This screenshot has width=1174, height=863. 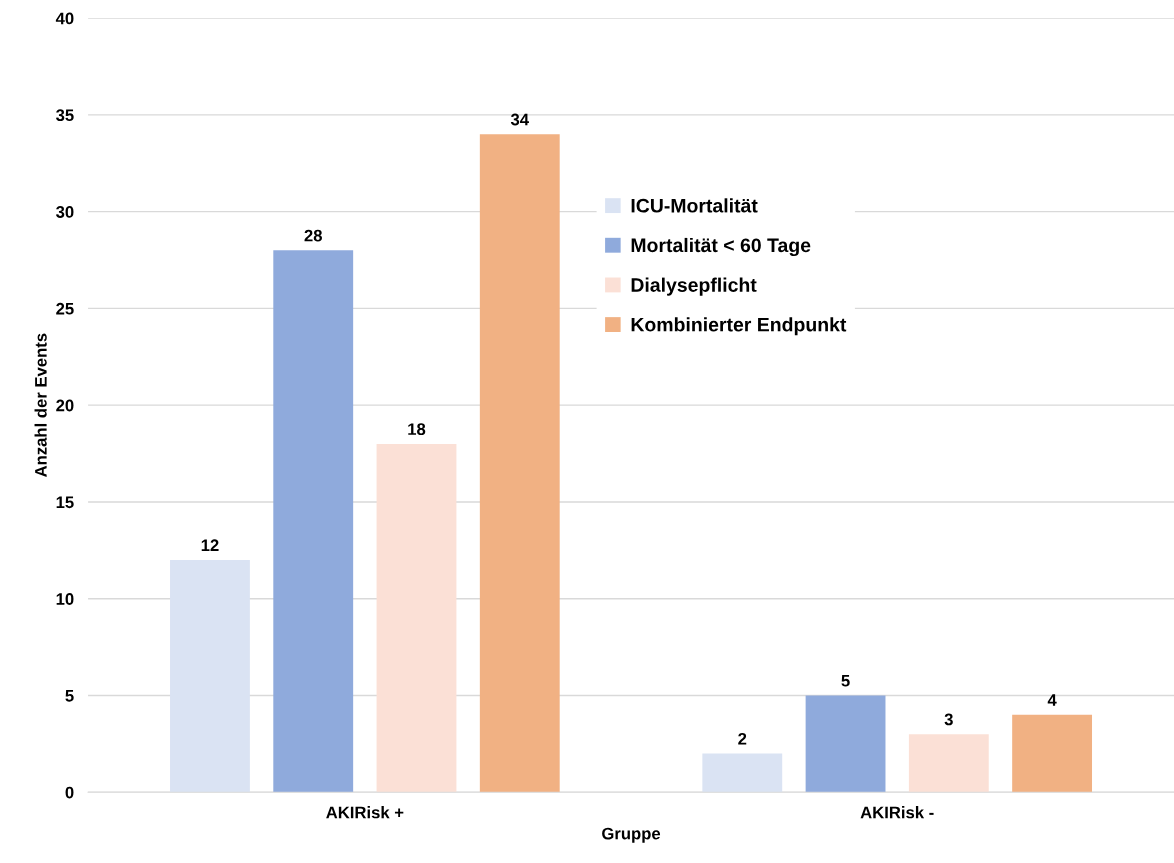 What do you see at coordinates (694, 205) in the screenshot?
I see `legend-label: ICU-Mortalität` at bounding box center [694, 205].